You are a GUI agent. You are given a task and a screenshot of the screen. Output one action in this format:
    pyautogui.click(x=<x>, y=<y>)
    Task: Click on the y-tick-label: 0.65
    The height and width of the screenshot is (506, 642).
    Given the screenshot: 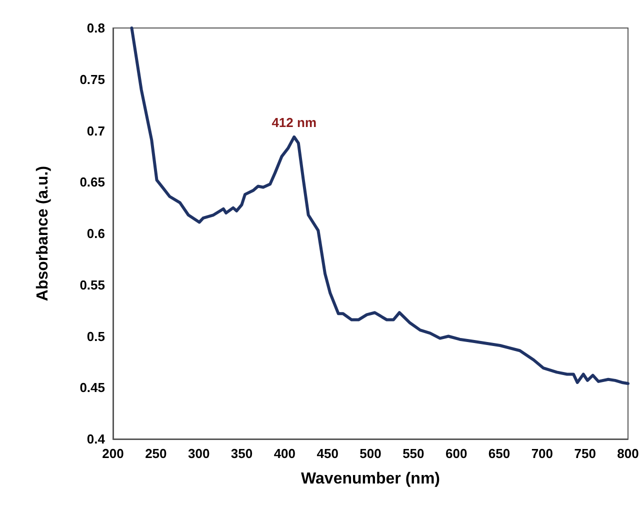 What is the action you would take?
    pyautogui.click(x=92, y=182)
    